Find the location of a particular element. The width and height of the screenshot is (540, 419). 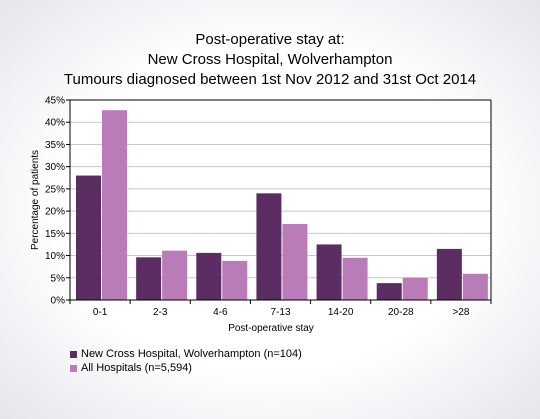

x-tick-labels: 0-1 2-3 4-6 7-13 14-20 20-28 >28 is located at coordinates (281, 312).